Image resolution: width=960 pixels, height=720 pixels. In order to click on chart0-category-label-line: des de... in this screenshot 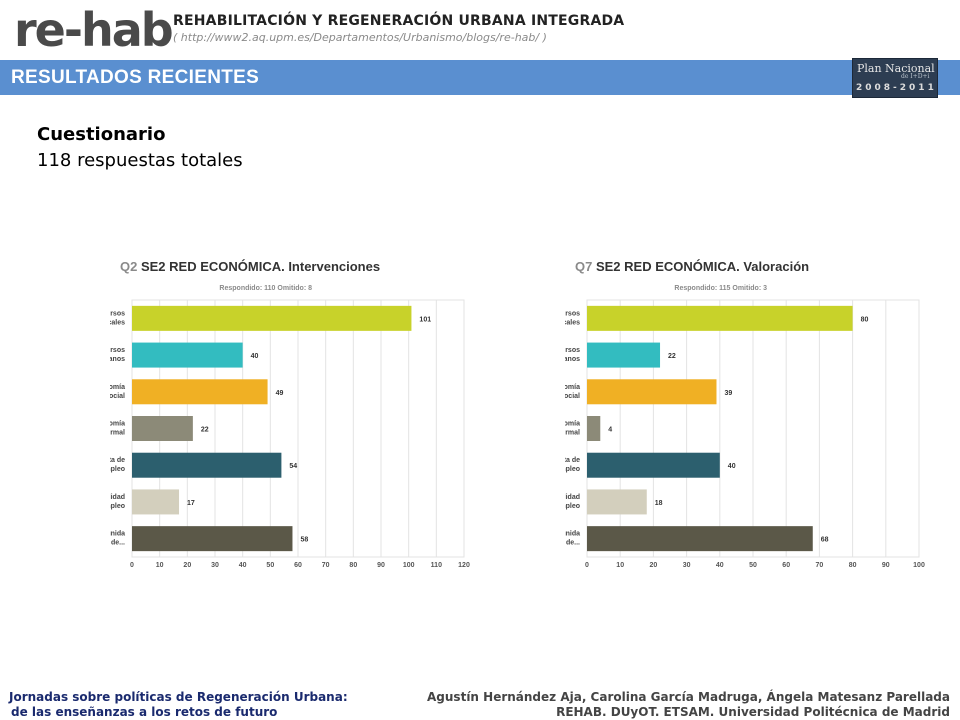, I will do `click(117, 543)`.